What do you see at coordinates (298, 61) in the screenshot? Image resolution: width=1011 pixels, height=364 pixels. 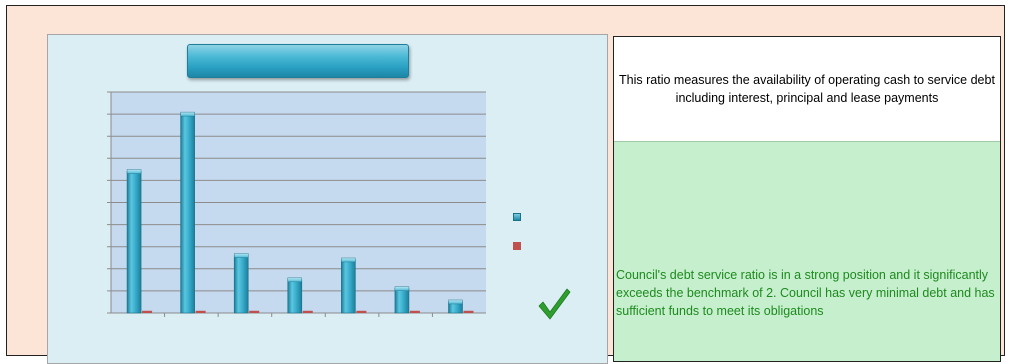 I see `chart-title-bar` at bounding box center [298, 61].